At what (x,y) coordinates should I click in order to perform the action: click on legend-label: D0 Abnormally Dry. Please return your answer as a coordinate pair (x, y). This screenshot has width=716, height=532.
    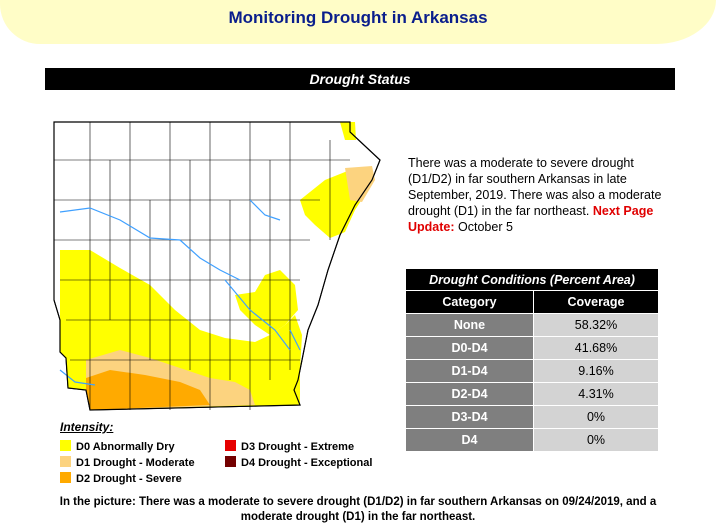
    Looking at the image, I should click on (125, 447).